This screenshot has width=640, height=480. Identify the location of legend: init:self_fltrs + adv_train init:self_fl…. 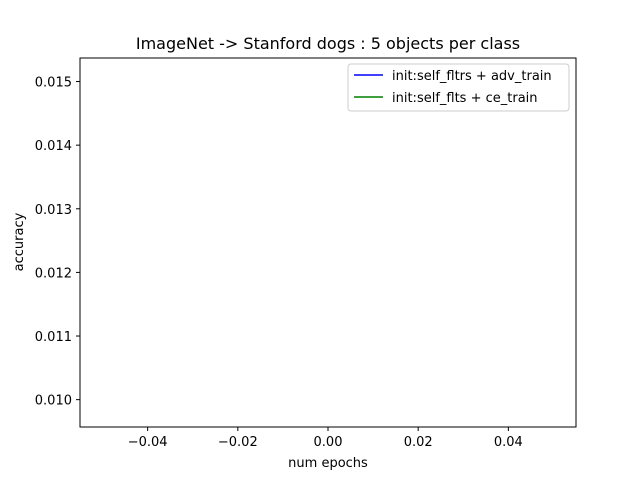
(458, 87).